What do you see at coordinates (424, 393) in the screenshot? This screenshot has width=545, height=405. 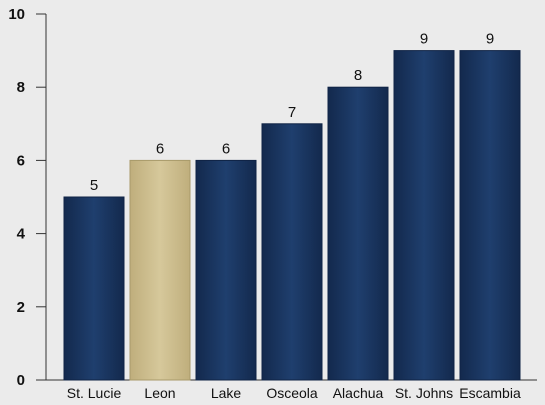 I see `x-category-label: St. Johns` at bounding box center [424, 393].